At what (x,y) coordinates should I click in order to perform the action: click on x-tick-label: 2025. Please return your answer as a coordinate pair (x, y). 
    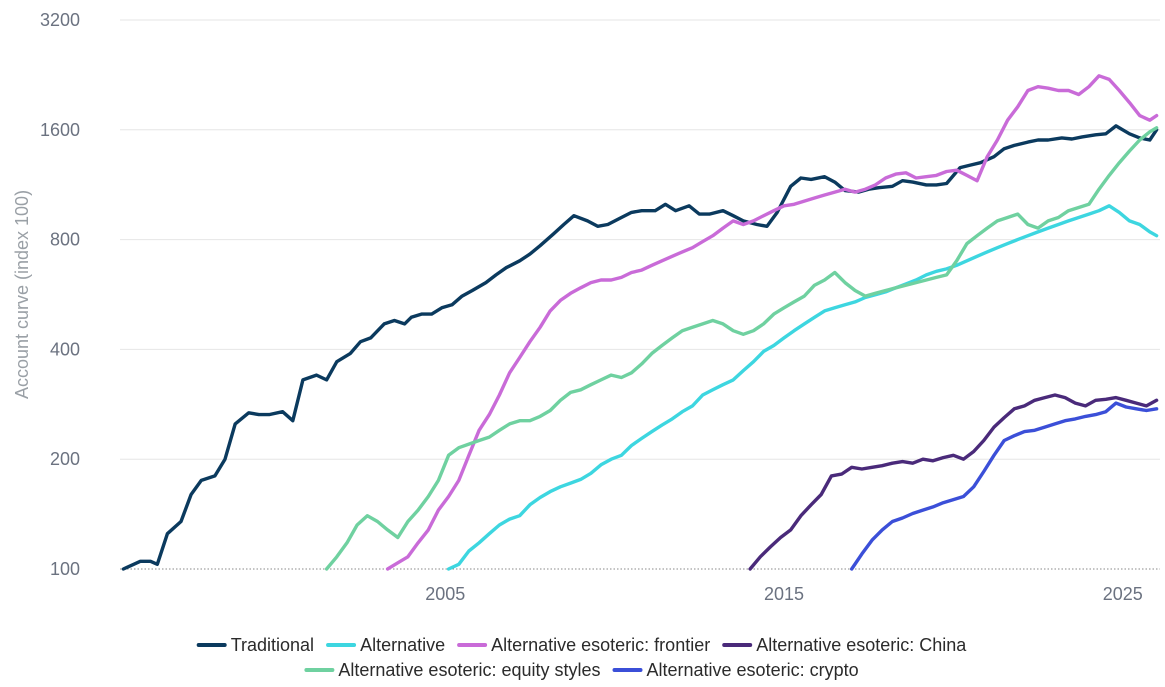
    Looking at the image, I should click on (1123, 594).